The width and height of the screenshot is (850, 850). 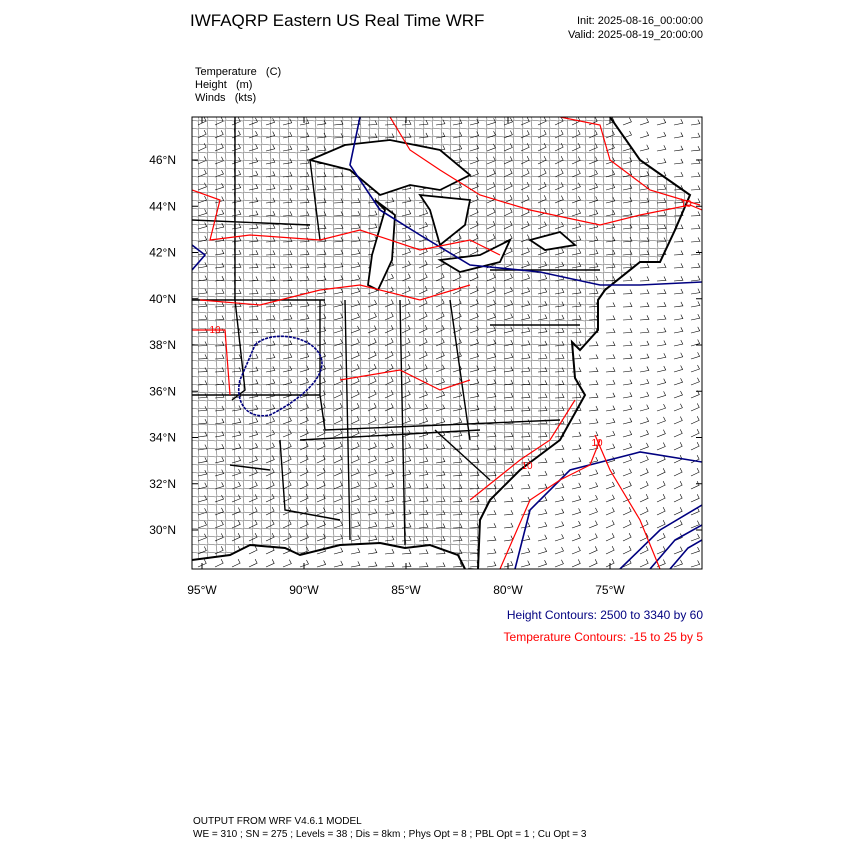 What do you see at coordinates (640, 21) in the screenshot?
I see `init-time: Init: 2025-08-16_00:00:00` at bounding box center [640, 21].